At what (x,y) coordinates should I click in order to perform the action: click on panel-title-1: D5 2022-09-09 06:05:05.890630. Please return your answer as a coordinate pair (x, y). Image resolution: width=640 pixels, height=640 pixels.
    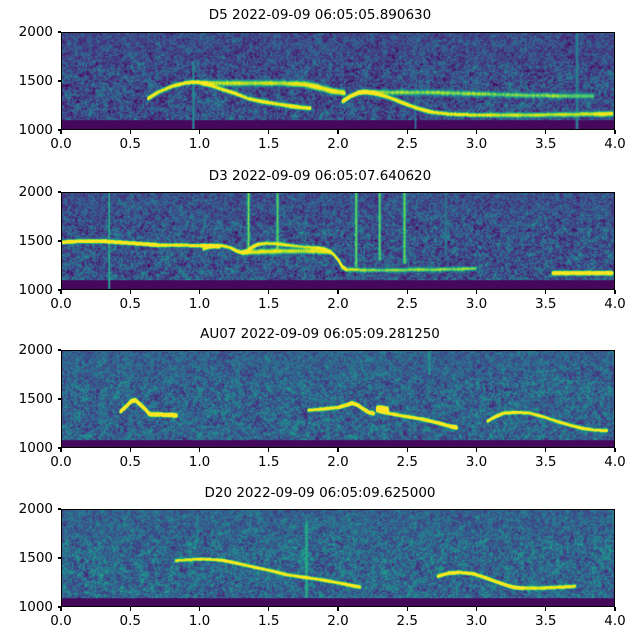
    Looking at the image, I should click on (320, 15).